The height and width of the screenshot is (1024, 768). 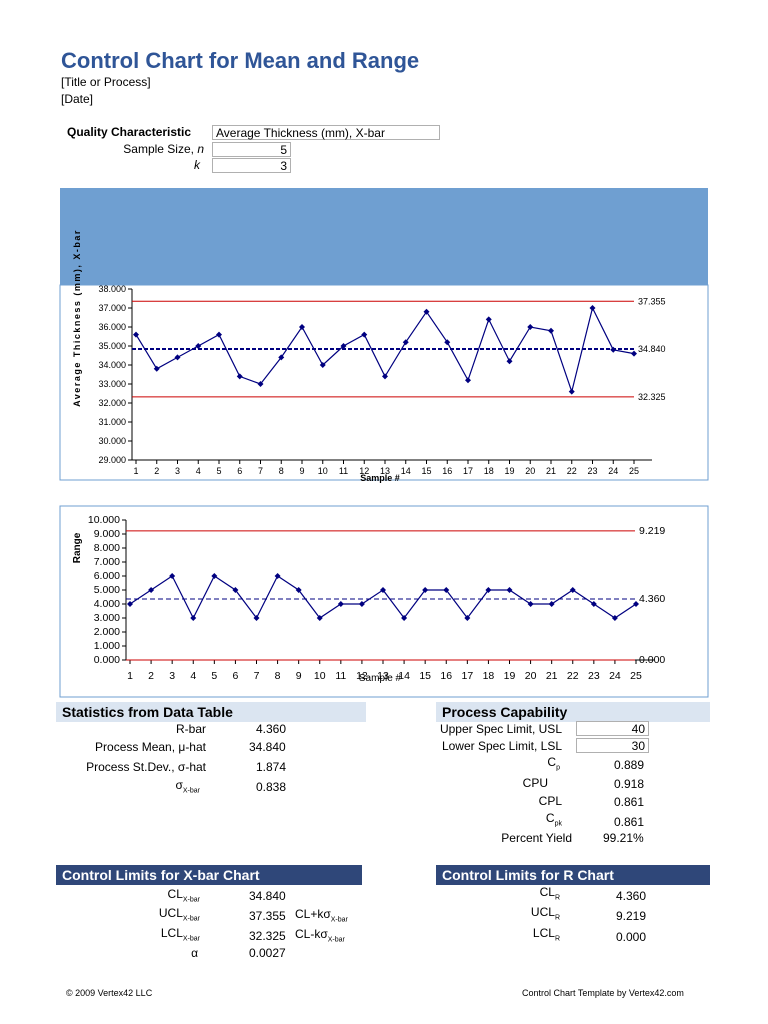 I want to click on lcl-xbar-formula: CL-kσX-bar, so click(x=320, y=935).